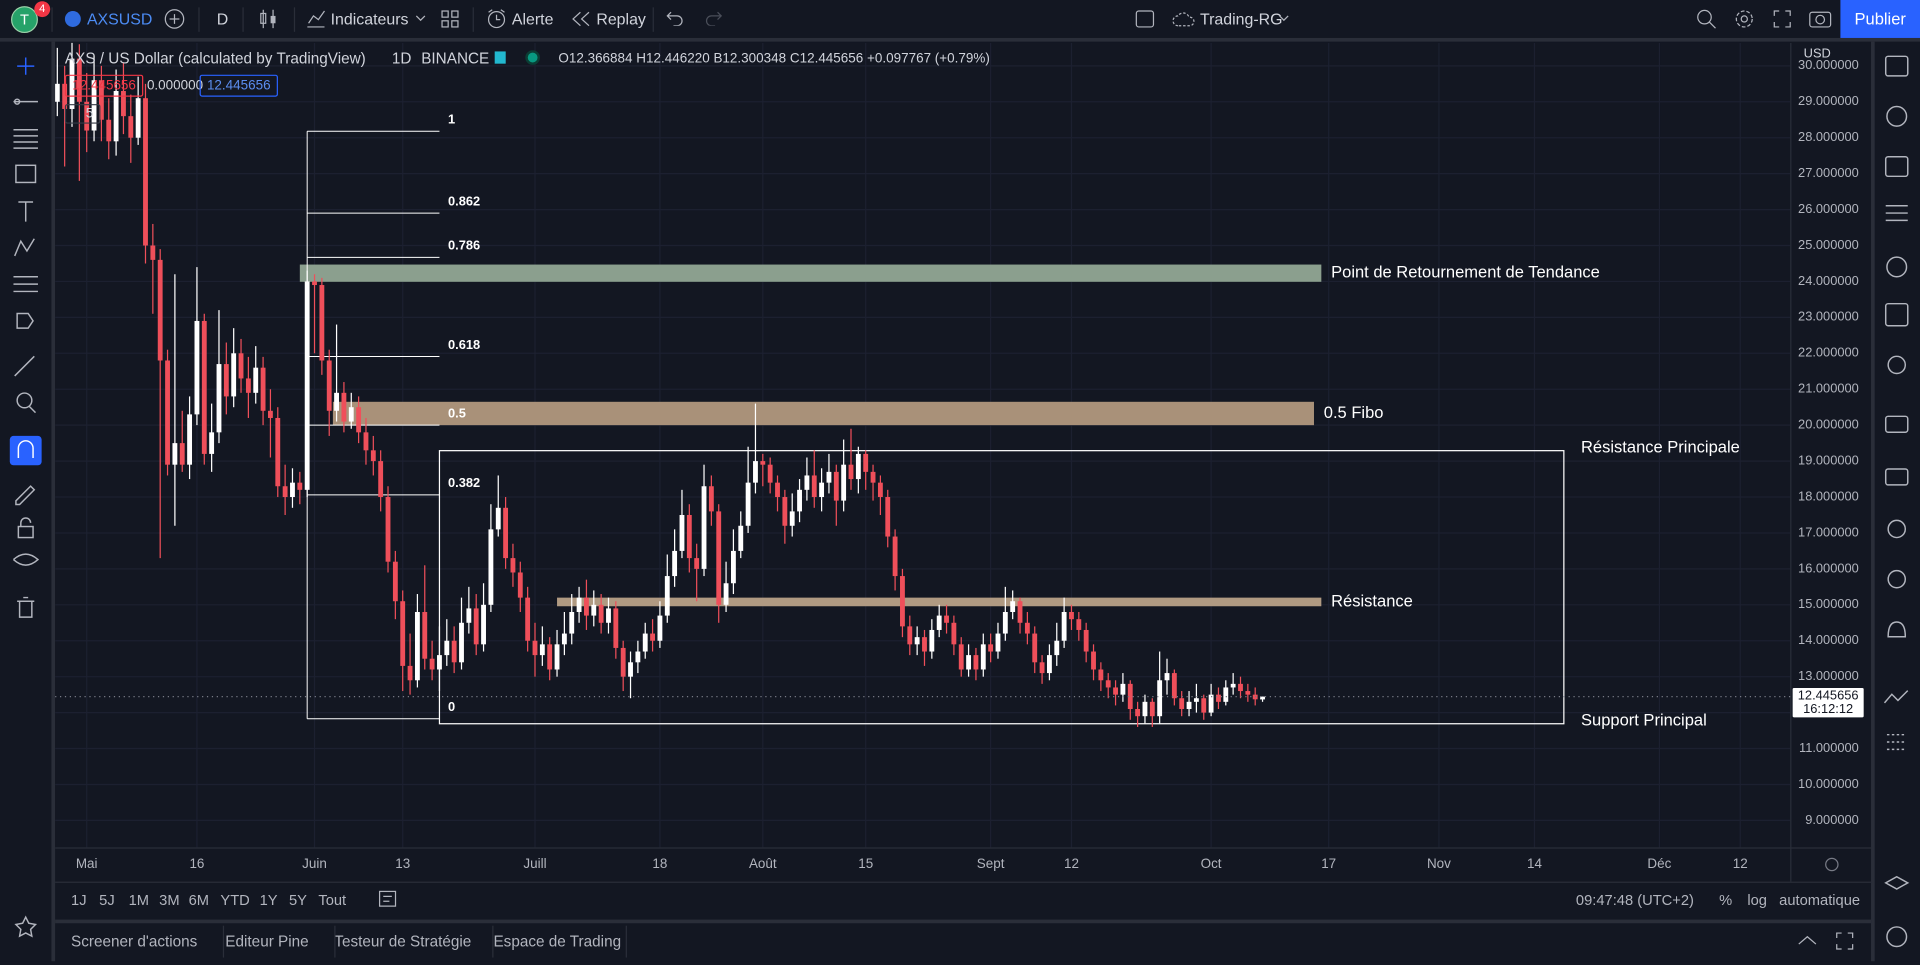  Describe the element at coordinates (268, 19) in the screenshot. I see `chart-type-icon` at that location.